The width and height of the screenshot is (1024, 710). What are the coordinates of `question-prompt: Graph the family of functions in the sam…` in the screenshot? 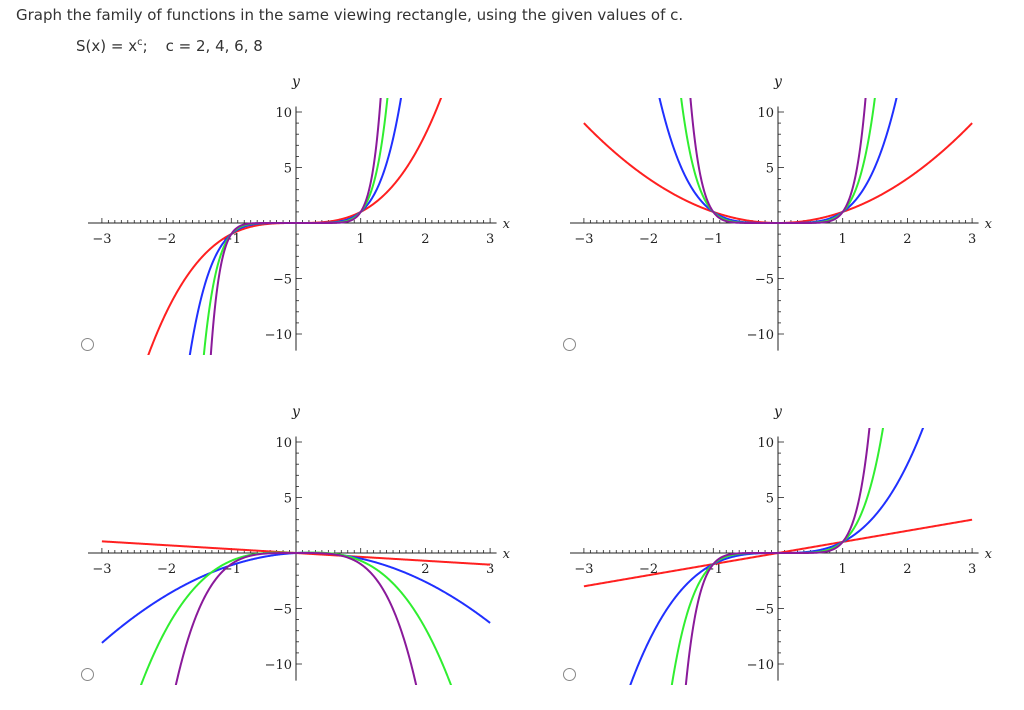 It's located at (350, 15).